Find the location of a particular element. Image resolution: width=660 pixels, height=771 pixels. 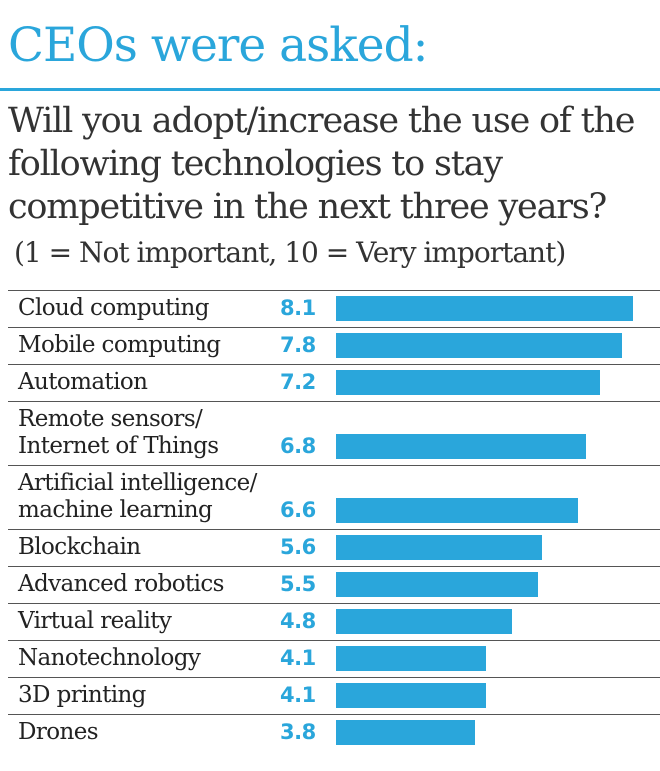

value-label: 5.5 is located at coordinates (298, 584).